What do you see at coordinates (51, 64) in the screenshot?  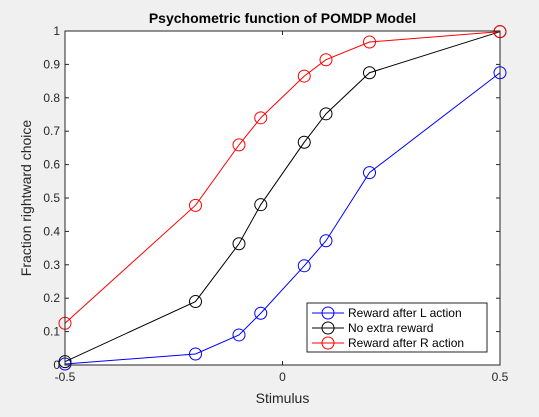 I see `y-tick-label: 0.9` at bounding box center [51, 64].